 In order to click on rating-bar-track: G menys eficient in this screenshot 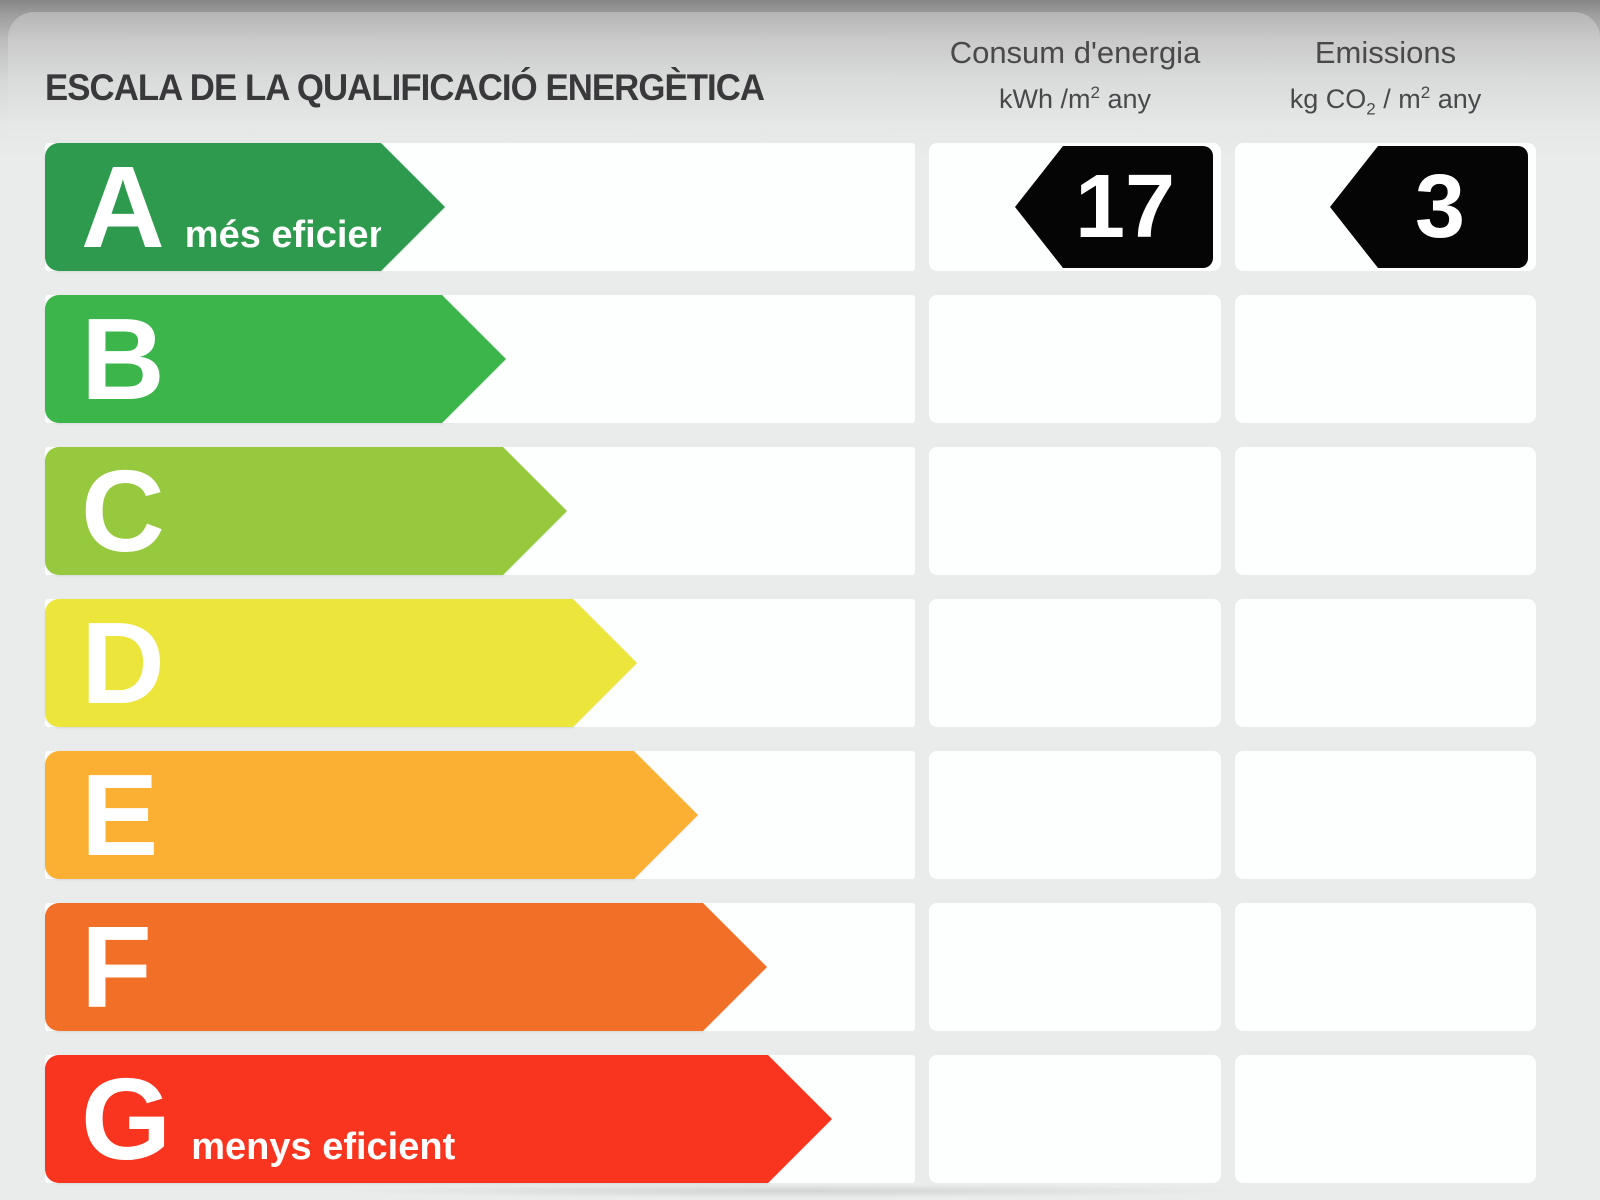, I will do `click(480, 1119)`.